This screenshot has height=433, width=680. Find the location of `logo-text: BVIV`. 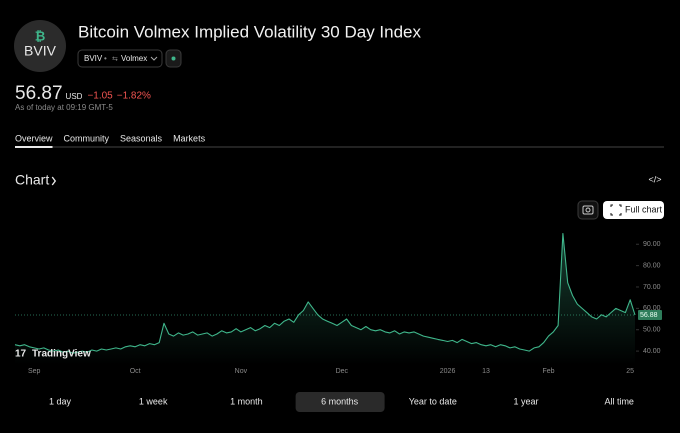

logo-text: BVIV is located at coordinates (40, 51).